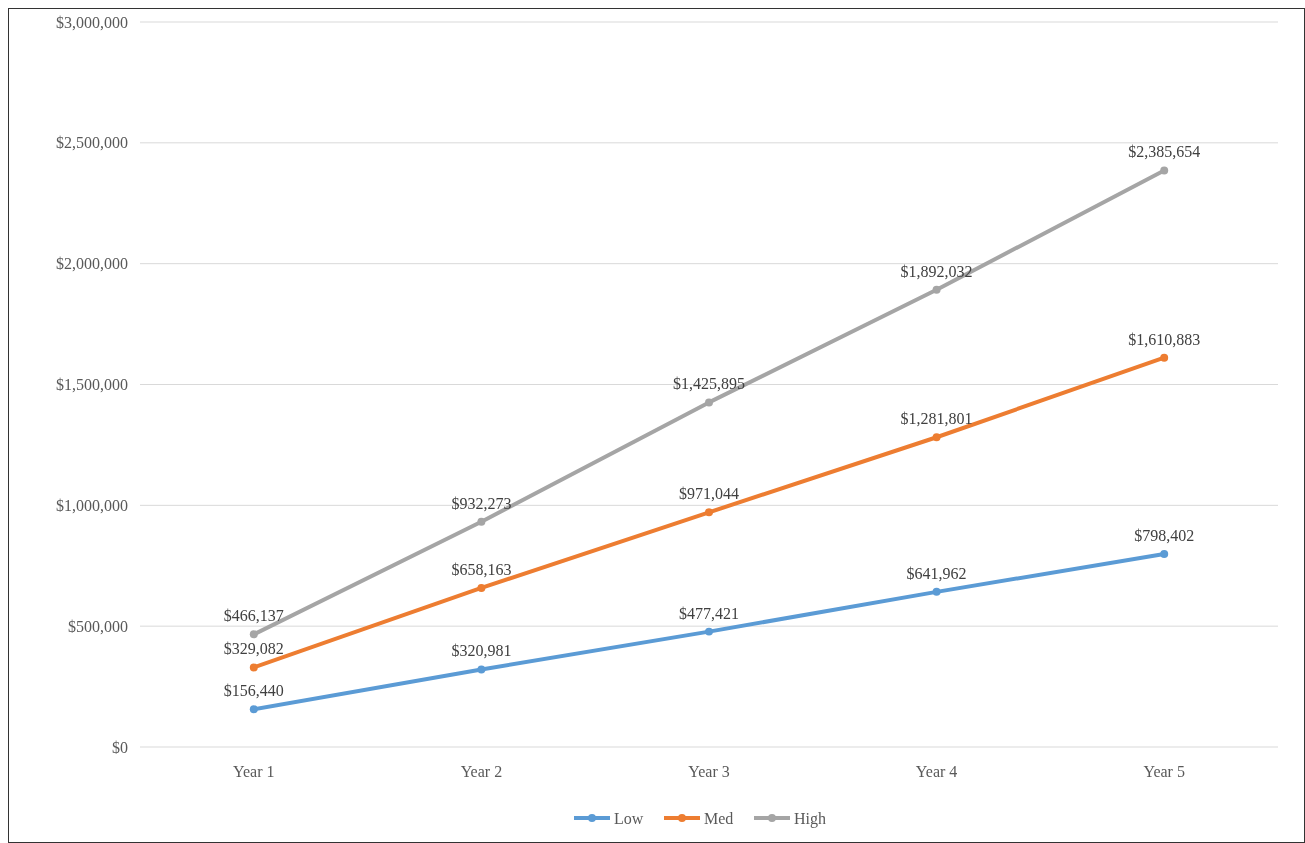  I want to click on data-label: $658,163, so click(481, 569).